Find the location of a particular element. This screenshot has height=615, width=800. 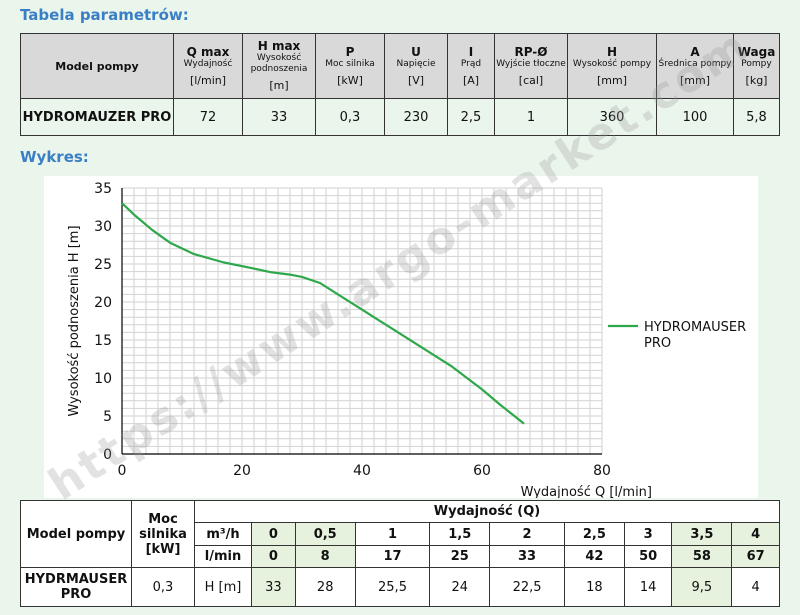

param-unit: [cal] is located at coordinates (531, 80).